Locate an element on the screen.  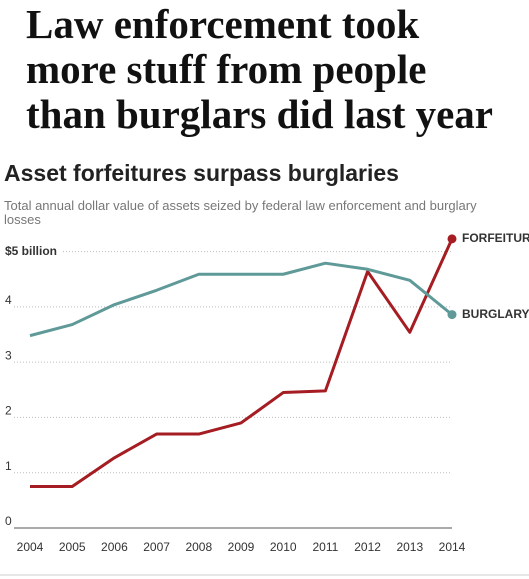
y-tick-label: $5 billion is located at coordinates (31, 251).